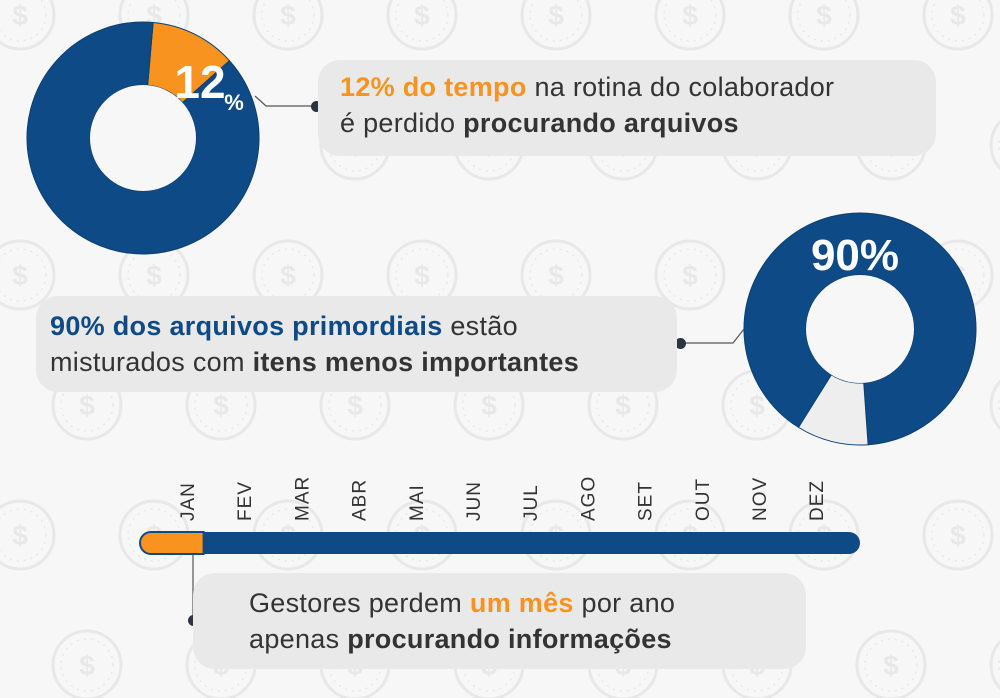 The width and height of the screenshot is (1000, 698). What do you see at coordinates (360, 500) in the screenshot?
I see `timeline-month-abr: ABR` at bounding box center [360, 500].